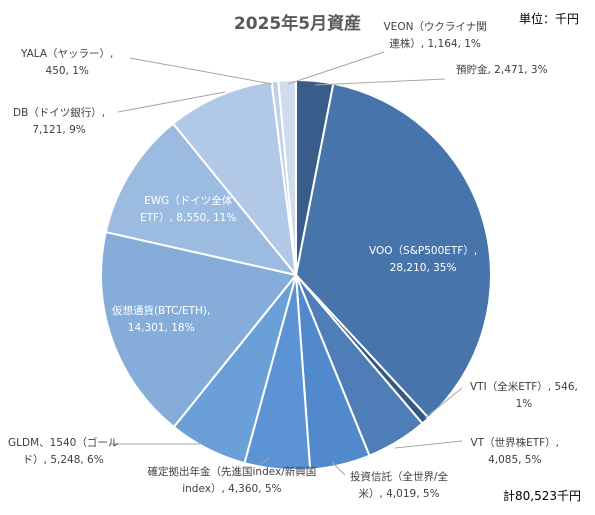 The image size is (595, 515). What do you see at coordinates (435, 35) in the screenshot?
I see `data-label: VEON（ウクライナ関 連株）, 1,164, 1%` at bounding box center [435, 35].